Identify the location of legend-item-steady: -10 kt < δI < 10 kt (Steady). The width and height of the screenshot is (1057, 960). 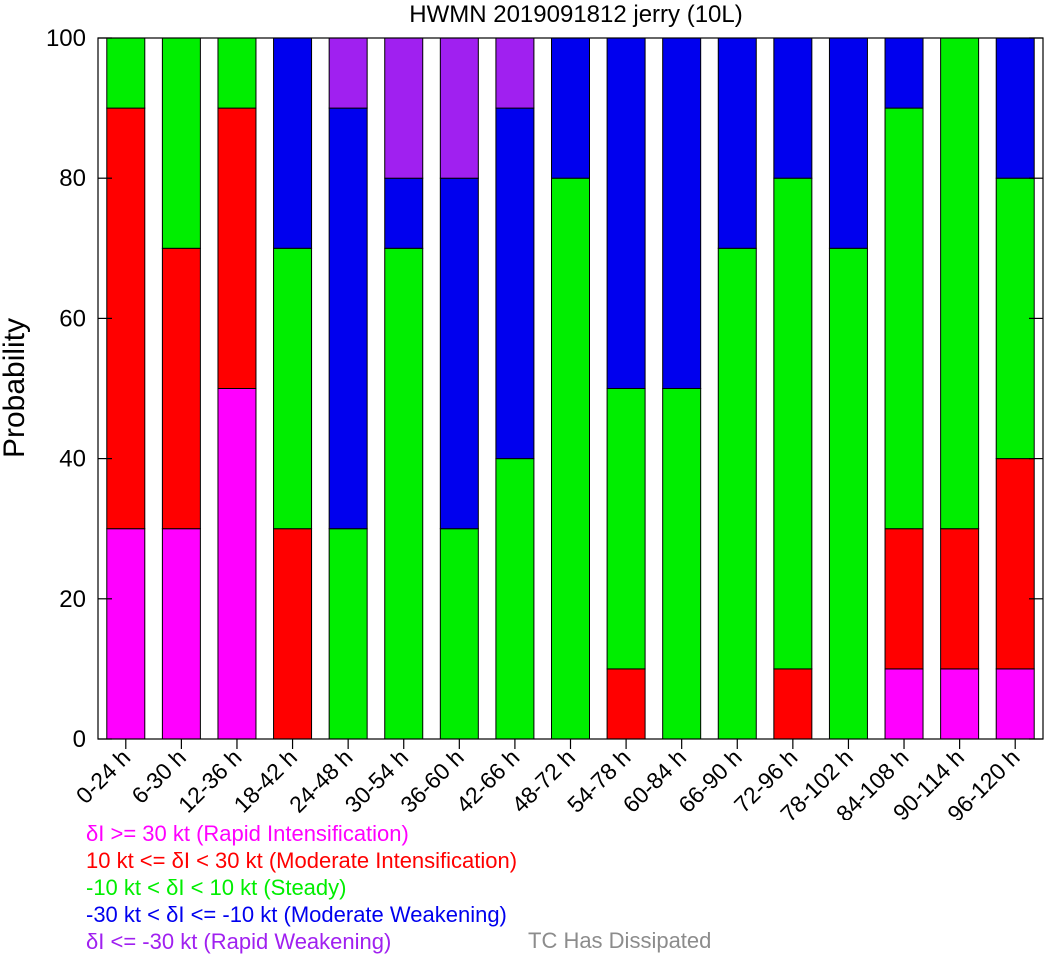
(216, 887).